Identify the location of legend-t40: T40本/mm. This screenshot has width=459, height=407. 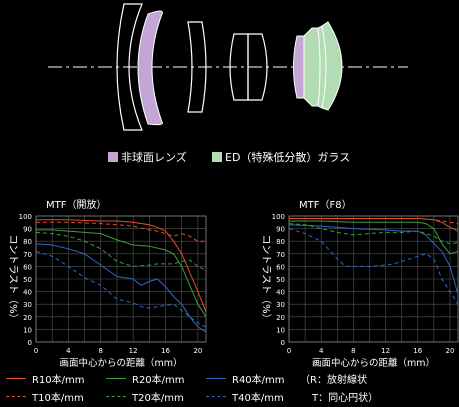
(258, 398).